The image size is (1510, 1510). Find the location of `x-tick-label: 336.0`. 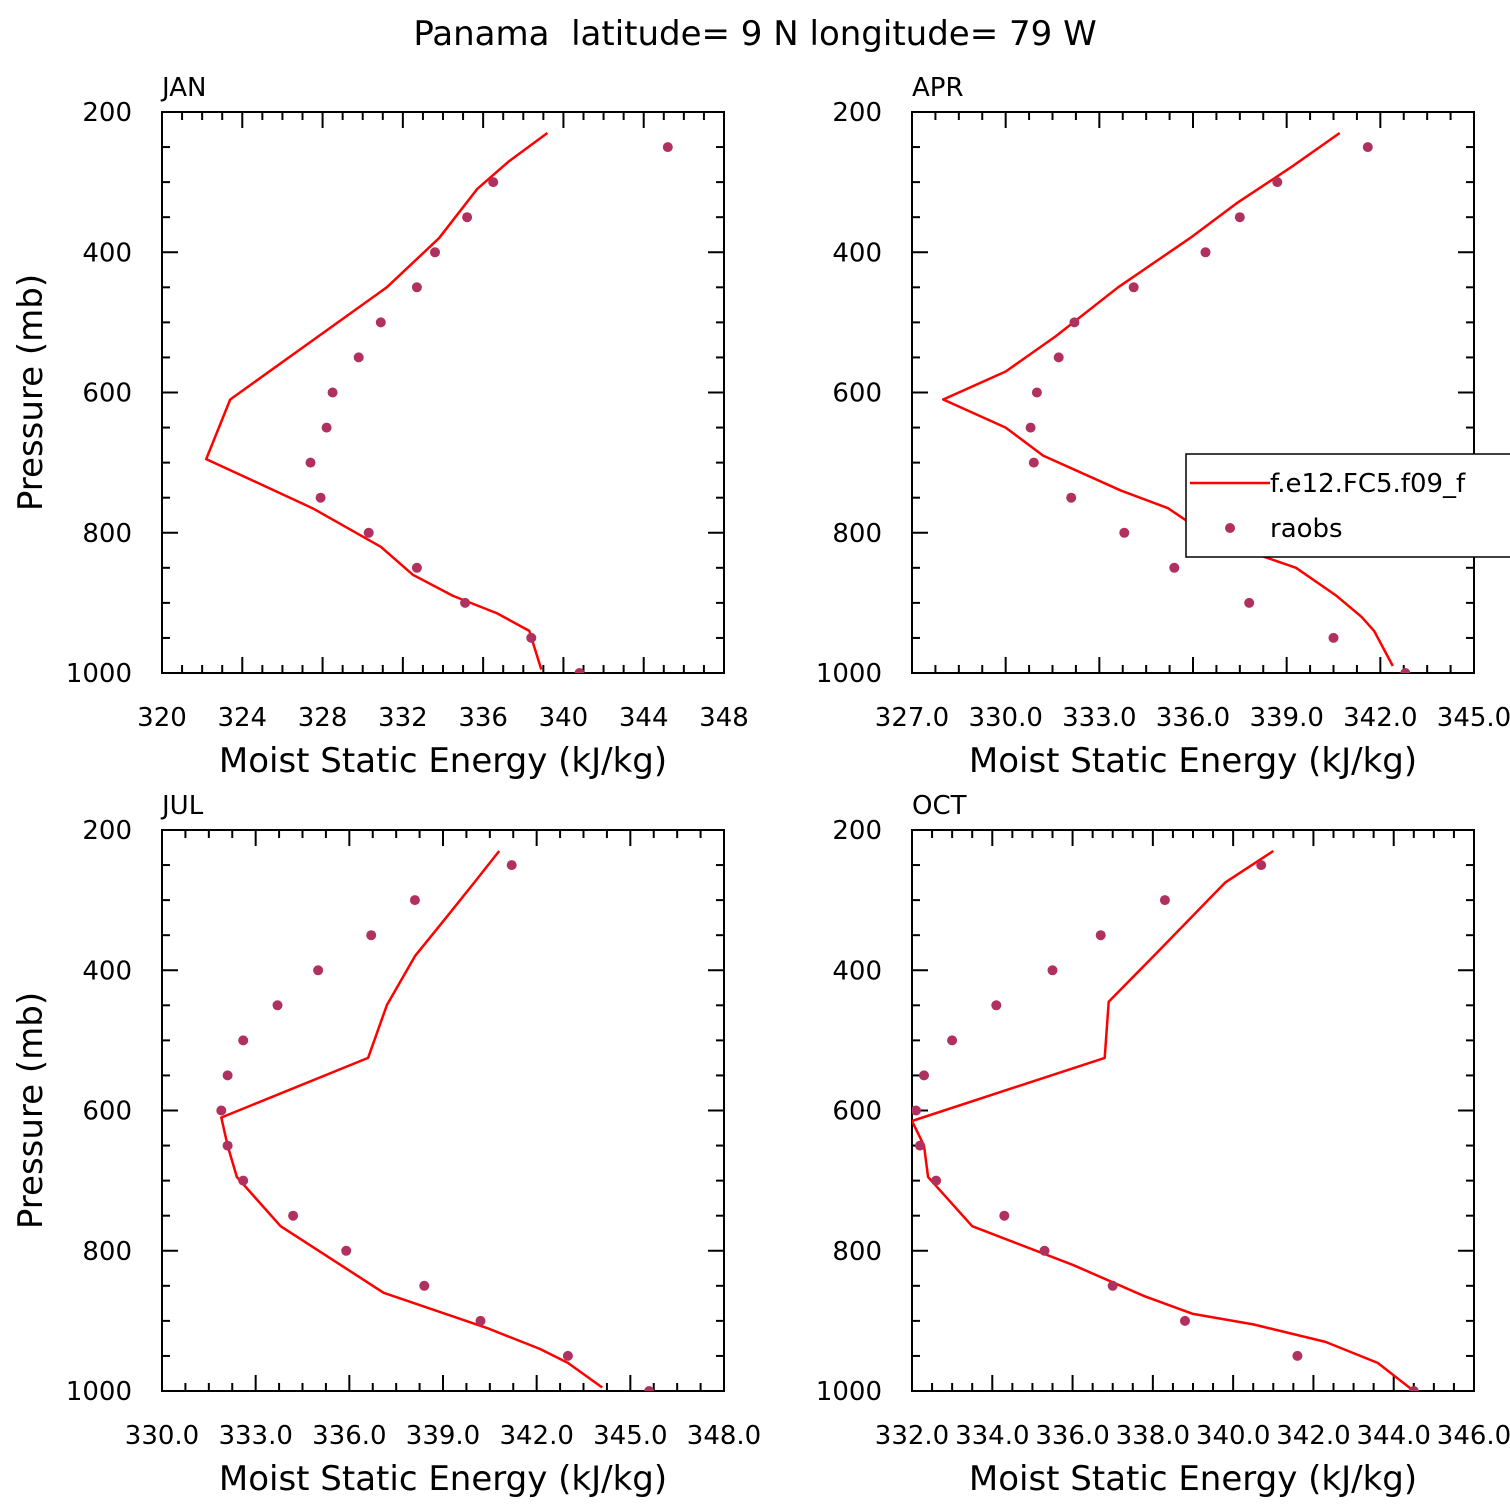

x-tick-label: 336.0 is located at coordinates (1193, 718).